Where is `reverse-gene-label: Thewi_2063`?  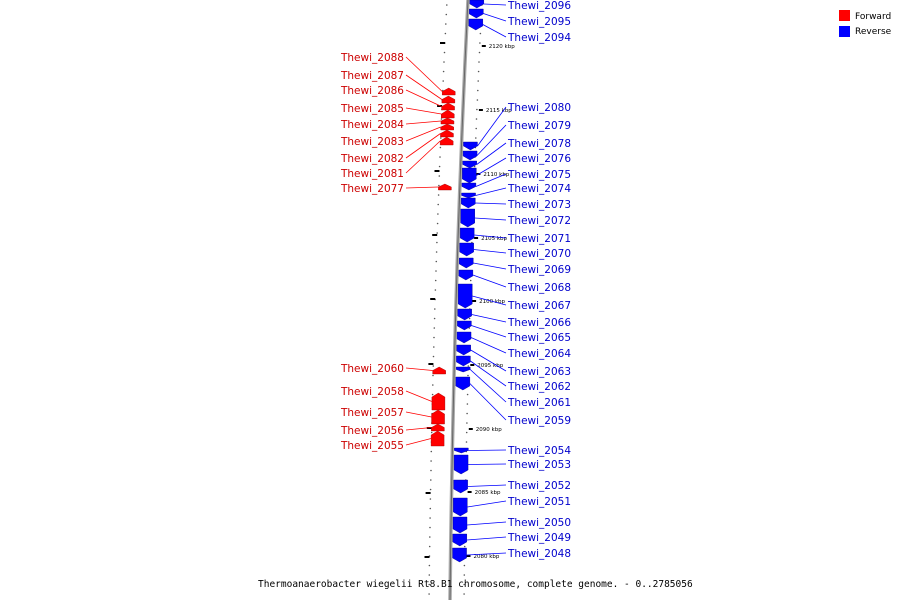
reverse-gene-label: Thewi_2063 is located at coordinates (539, 372).